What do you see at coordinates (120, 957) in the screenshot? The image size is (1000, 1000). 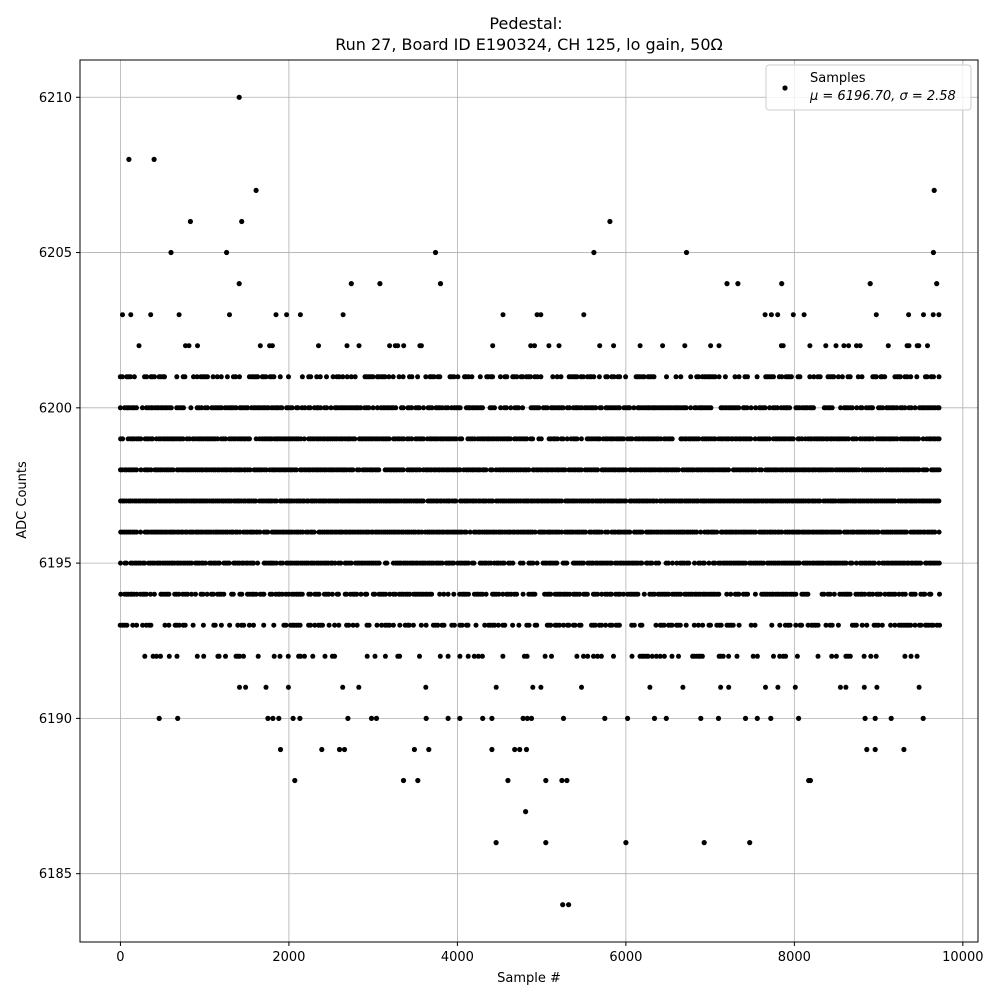 I see `x-tick-label: 0` at bounding box center [120, 957].